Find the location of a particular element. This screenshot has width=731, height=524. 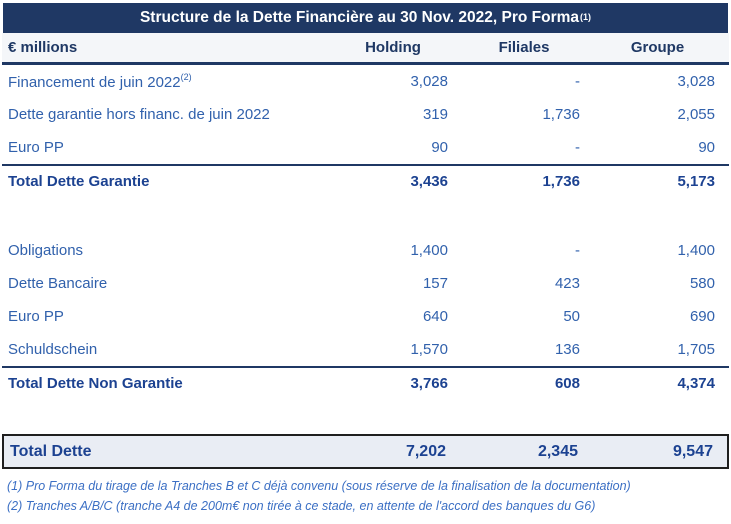

cell-holding: 3,436 is located at coordinates (429, 181).